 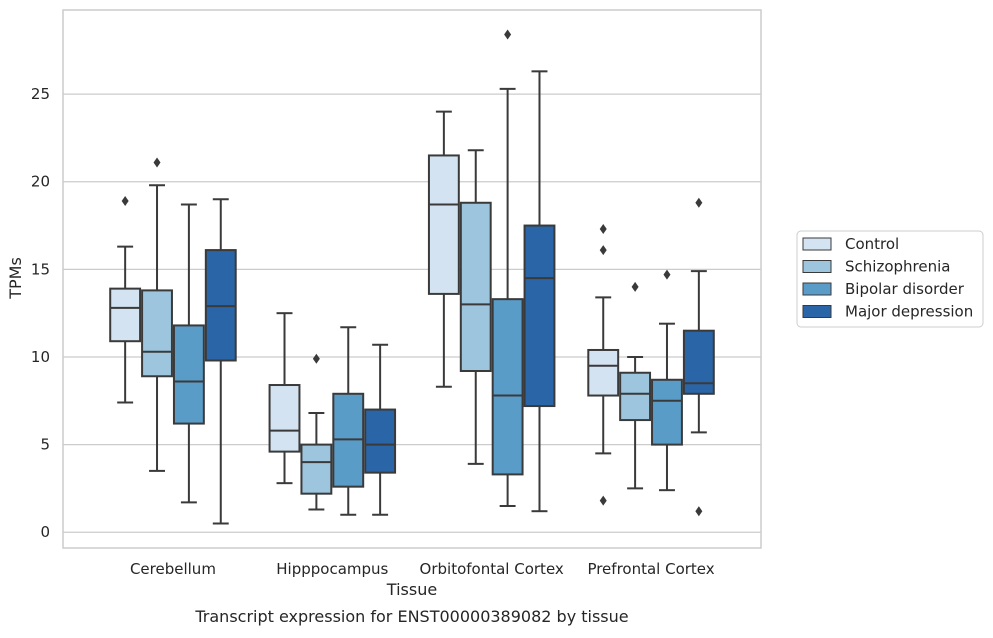 What do you see at coordinates (40, 182) in the screenshot?
I see `y-tick-label: 20` at bounding box center [40, 182].